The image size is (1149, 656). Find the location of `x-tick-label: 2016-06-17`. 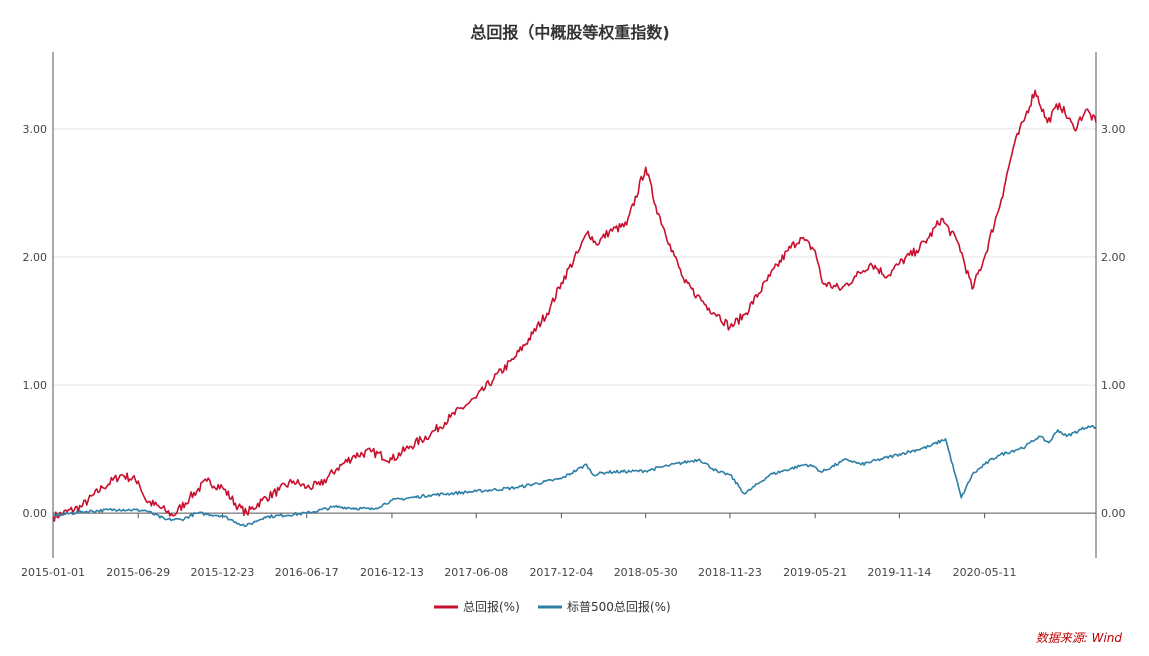

x-tick-label: 2016-06-17 is located at coordinates (307, 572).